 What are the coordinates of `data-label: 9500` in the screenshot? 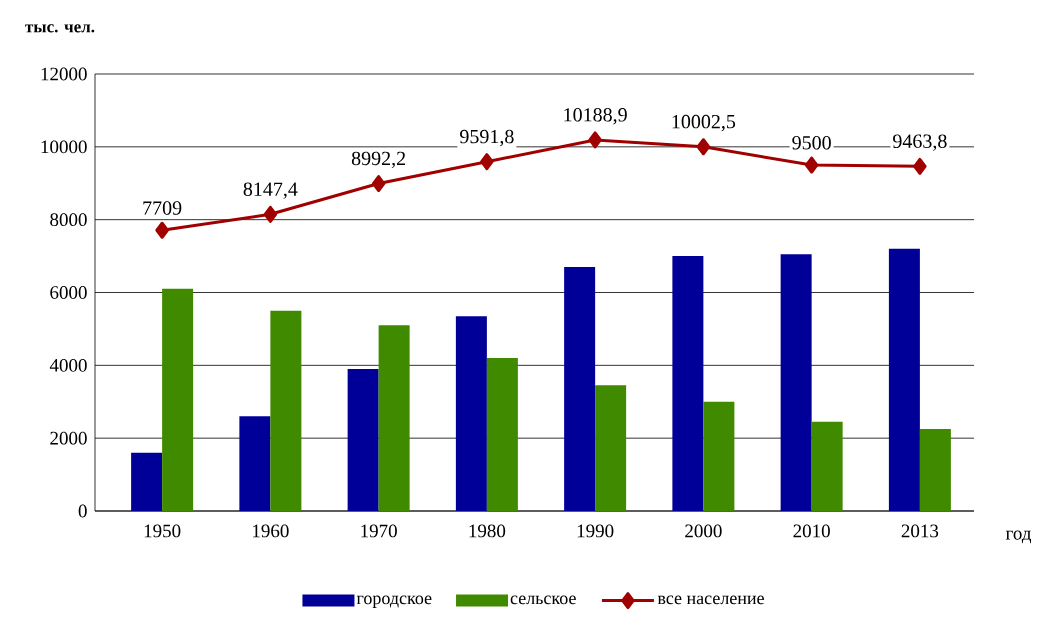 It's located at (811, 143).